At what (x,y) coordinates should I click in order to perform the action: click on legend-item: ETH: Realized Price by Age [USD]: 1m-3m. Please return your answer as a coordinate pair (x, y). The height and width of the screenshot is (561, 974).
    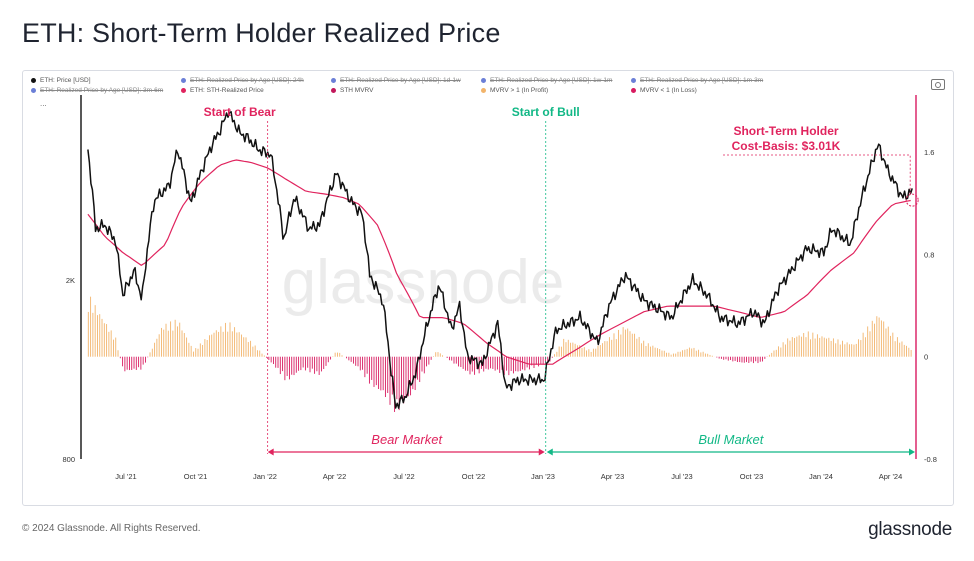
    Looking at the image, I should click on (706, 80).